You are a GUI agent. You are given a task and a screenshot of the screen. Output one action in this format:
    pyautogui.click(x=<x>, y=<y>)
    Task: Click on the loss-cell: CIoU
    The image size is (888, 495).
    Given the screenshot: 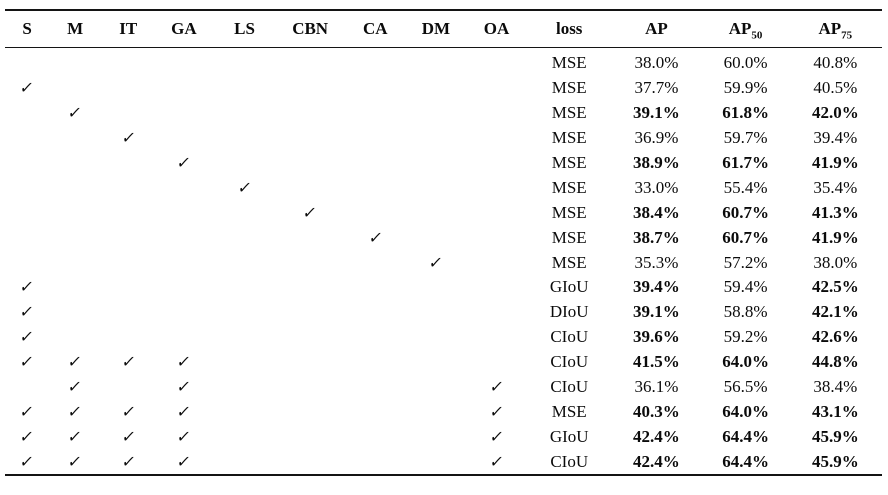 What is the action you would take?
    pyautogui.click(x=569, y=387)
    